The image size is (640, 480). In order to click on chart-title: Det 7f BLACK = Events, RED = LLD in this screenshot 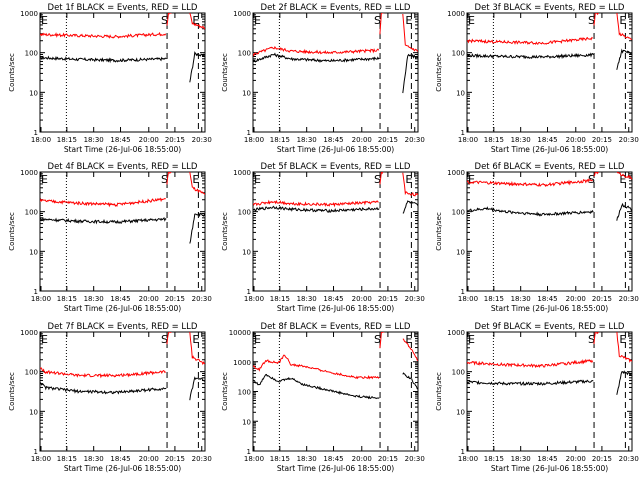, I will do `click(123, 327)`.